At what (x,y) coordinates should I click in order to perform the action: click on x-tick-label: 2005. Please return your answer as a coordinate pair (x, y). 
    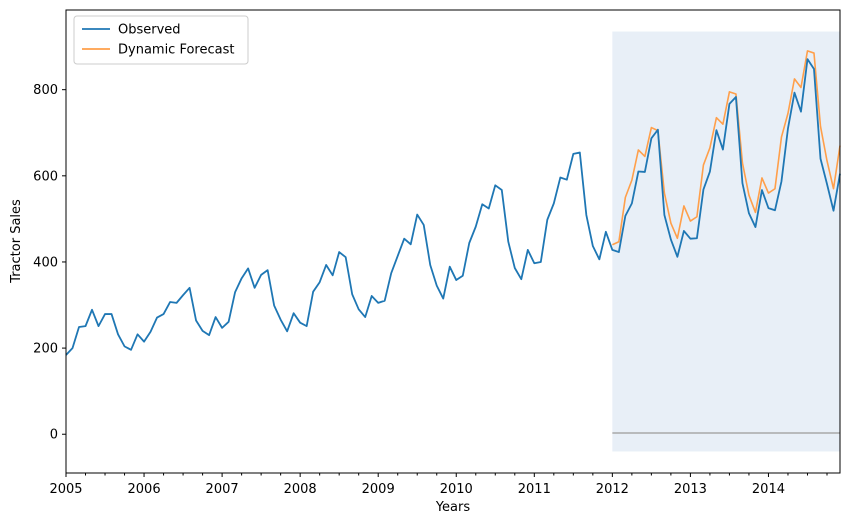
    Looking at the image, I should click on (65, 489).